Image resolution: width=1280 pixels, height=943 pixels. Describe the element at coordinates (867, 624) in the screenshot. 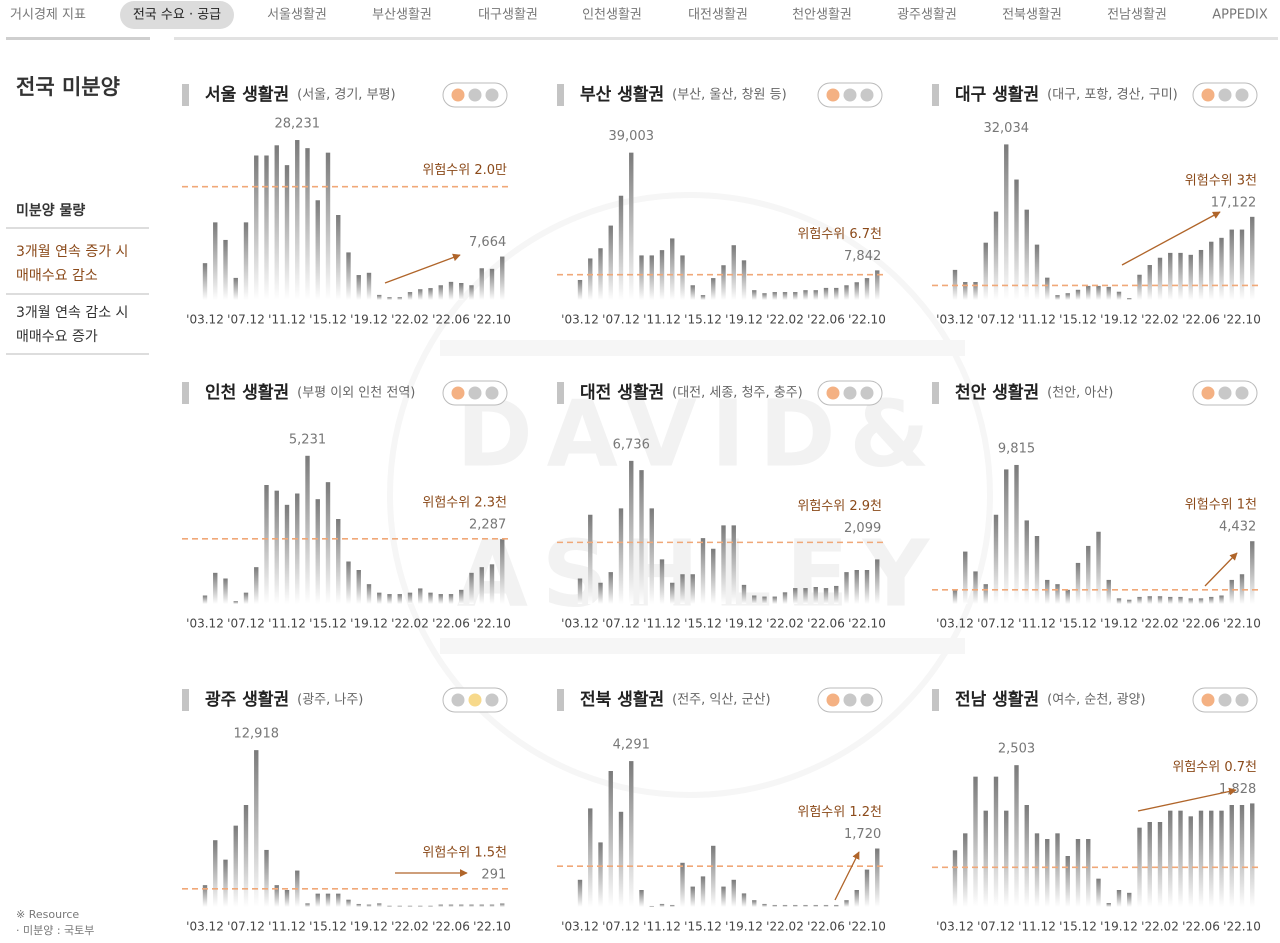

I see `x-tick-label: '22.10` at that location.